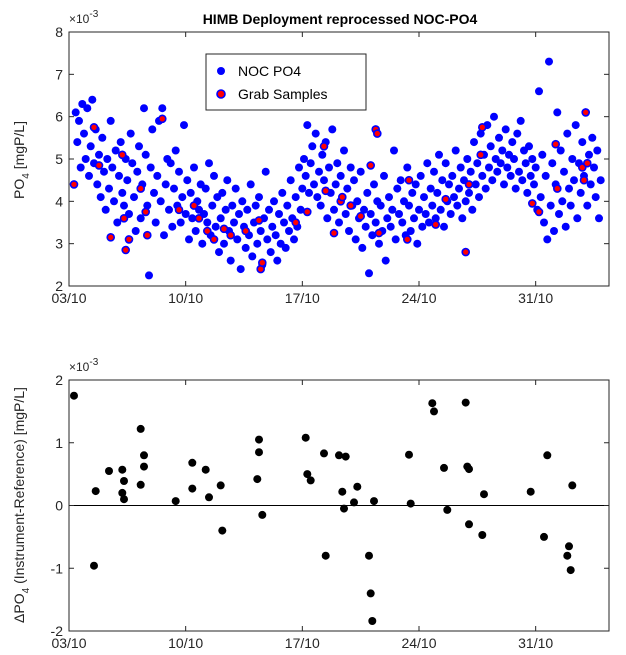 This screenshot has width=626, height=655. Describe the element at coordinates (93, 362) in the screenshot. I see `bottom-exponent-power: -3` at that location.